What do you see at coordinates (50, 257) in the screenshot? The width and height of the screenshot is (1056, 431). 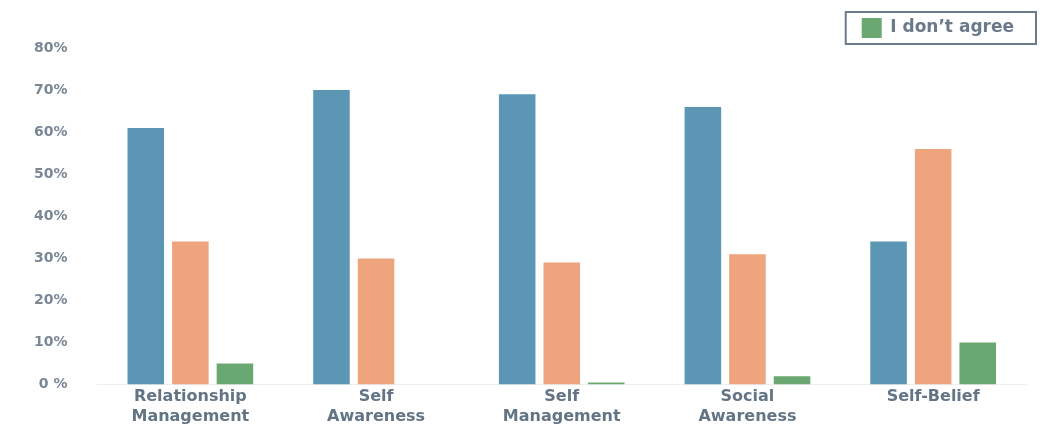 I see `y-tick-label: 30%` at bounding box center [50, 257].